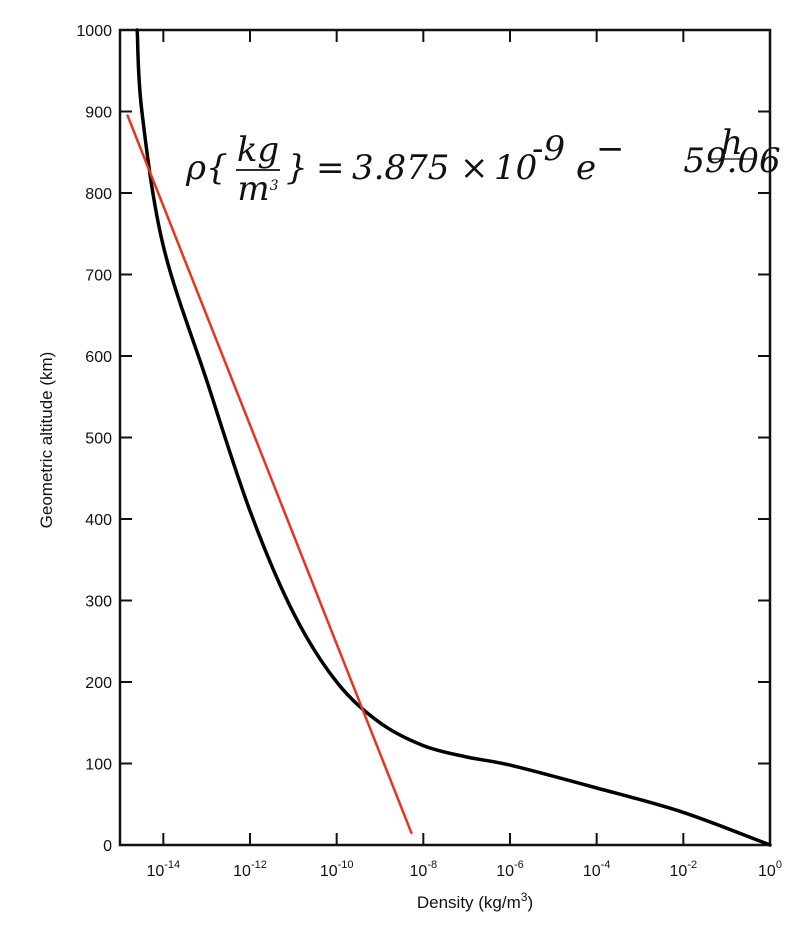 The height and width of the screenshot is (950, 800). I want to click on y-tick-label-500: 500, so click(98, 439).